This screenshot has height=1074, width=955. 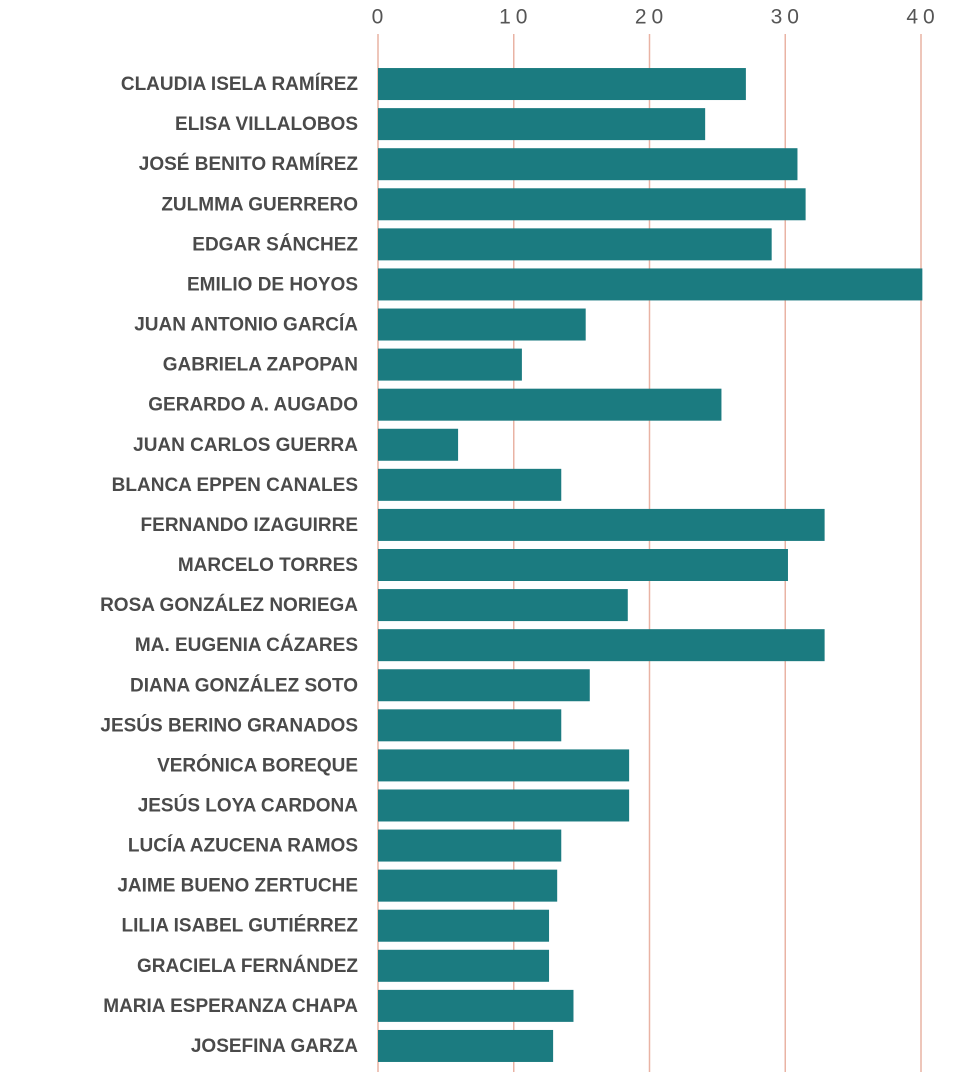 What do you see at coordinates (235, 485) in the screenshot?
I see `y-tick-label: BLANCA EPPEN CANALES` at bounding box center [235, 485].